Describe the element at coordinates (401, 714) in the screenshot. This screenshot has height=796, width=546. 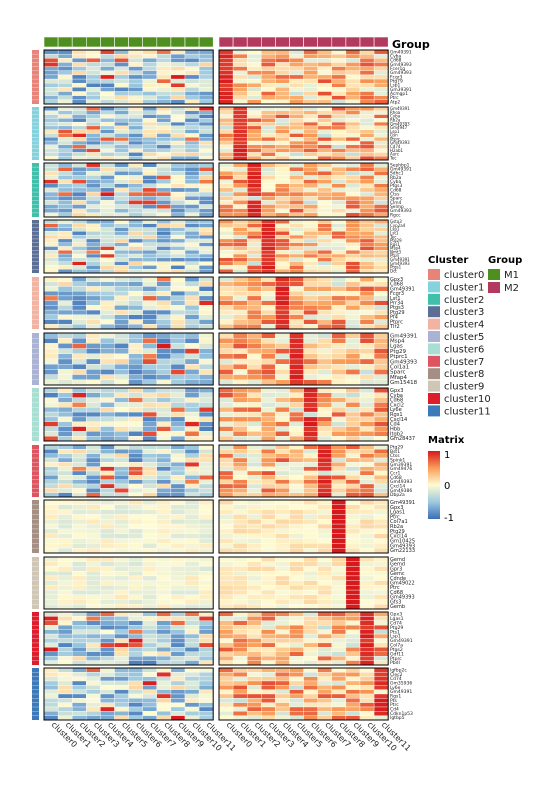
I see `gene-label: Cdkn1p53` at that location.